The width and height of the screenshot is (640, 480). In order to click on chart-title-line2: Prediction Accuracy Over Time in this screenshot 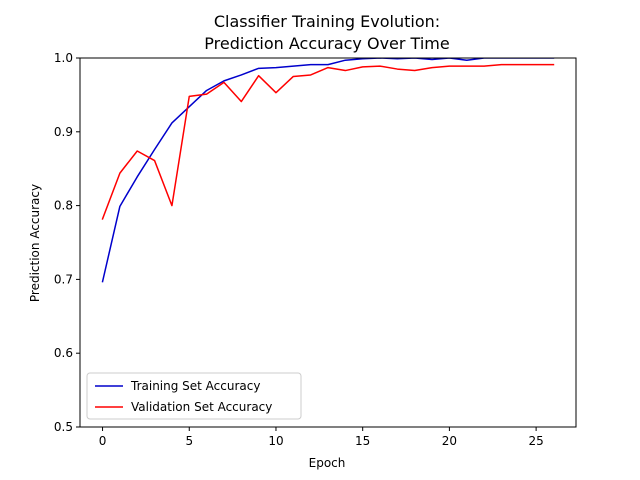, I will do `click(326, 43)`.